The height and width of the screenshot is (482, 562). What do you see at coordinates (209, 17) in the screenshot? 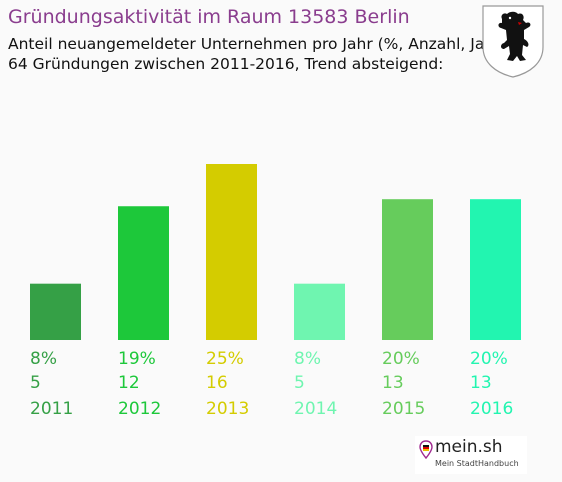
I see `chart-title: Gründungsaktivität im Raum 13583 Berlin` at bounding box center [209, 17].